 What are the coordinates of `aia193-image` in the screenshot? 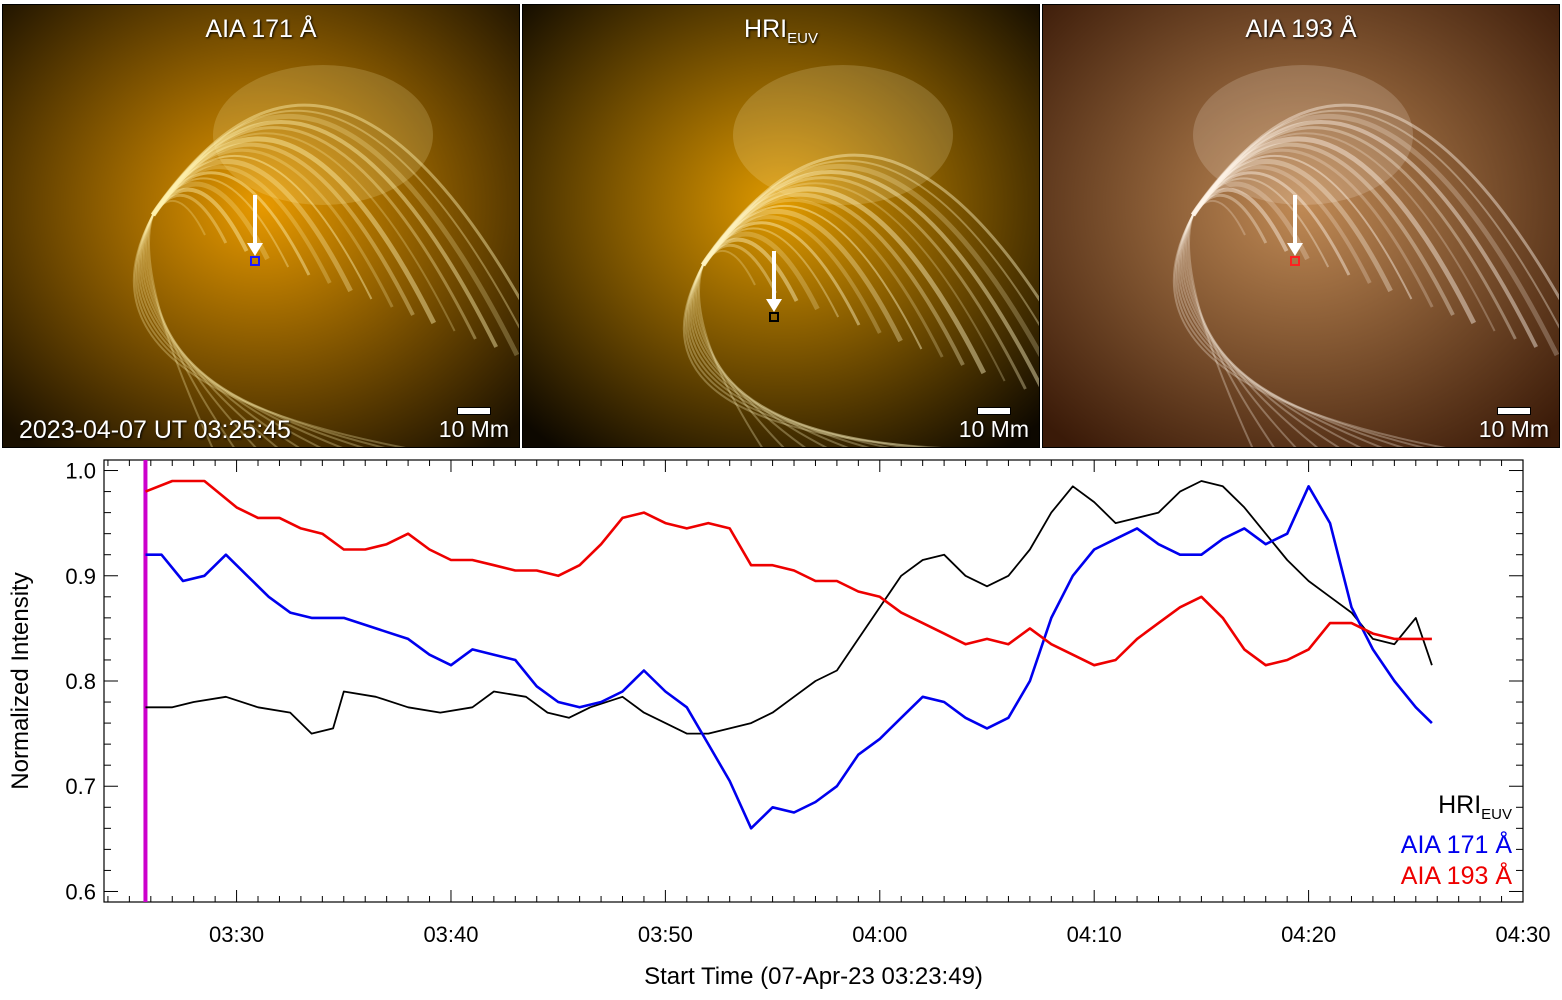 It's located at (1301, 226).